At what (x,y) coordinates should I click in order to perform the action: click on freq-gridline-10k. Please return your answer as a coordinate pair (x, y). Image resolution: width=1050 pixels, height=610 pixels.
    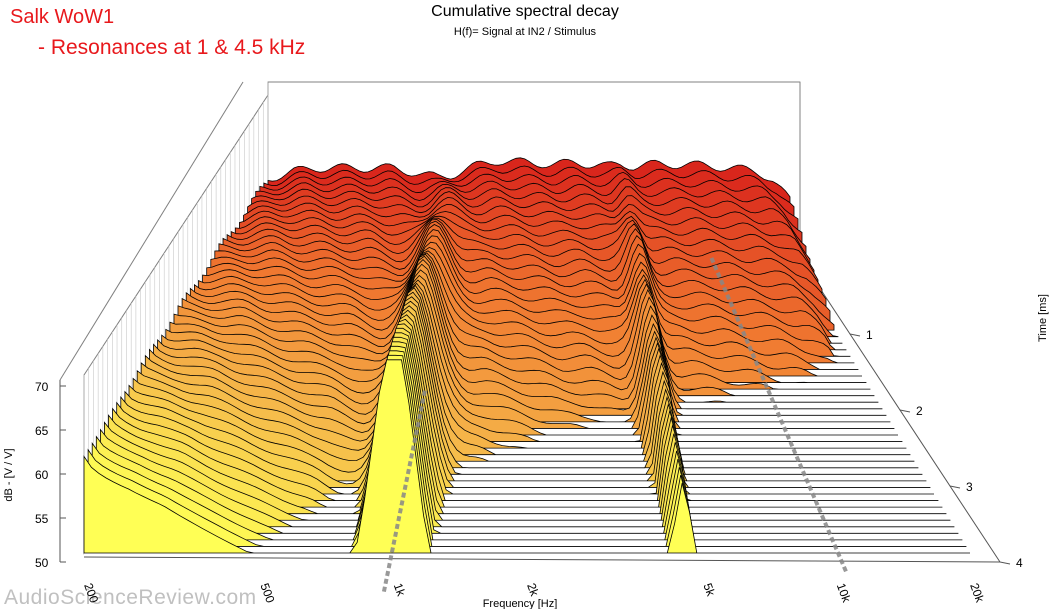
    Looking at the image, I should click on (779, 415).